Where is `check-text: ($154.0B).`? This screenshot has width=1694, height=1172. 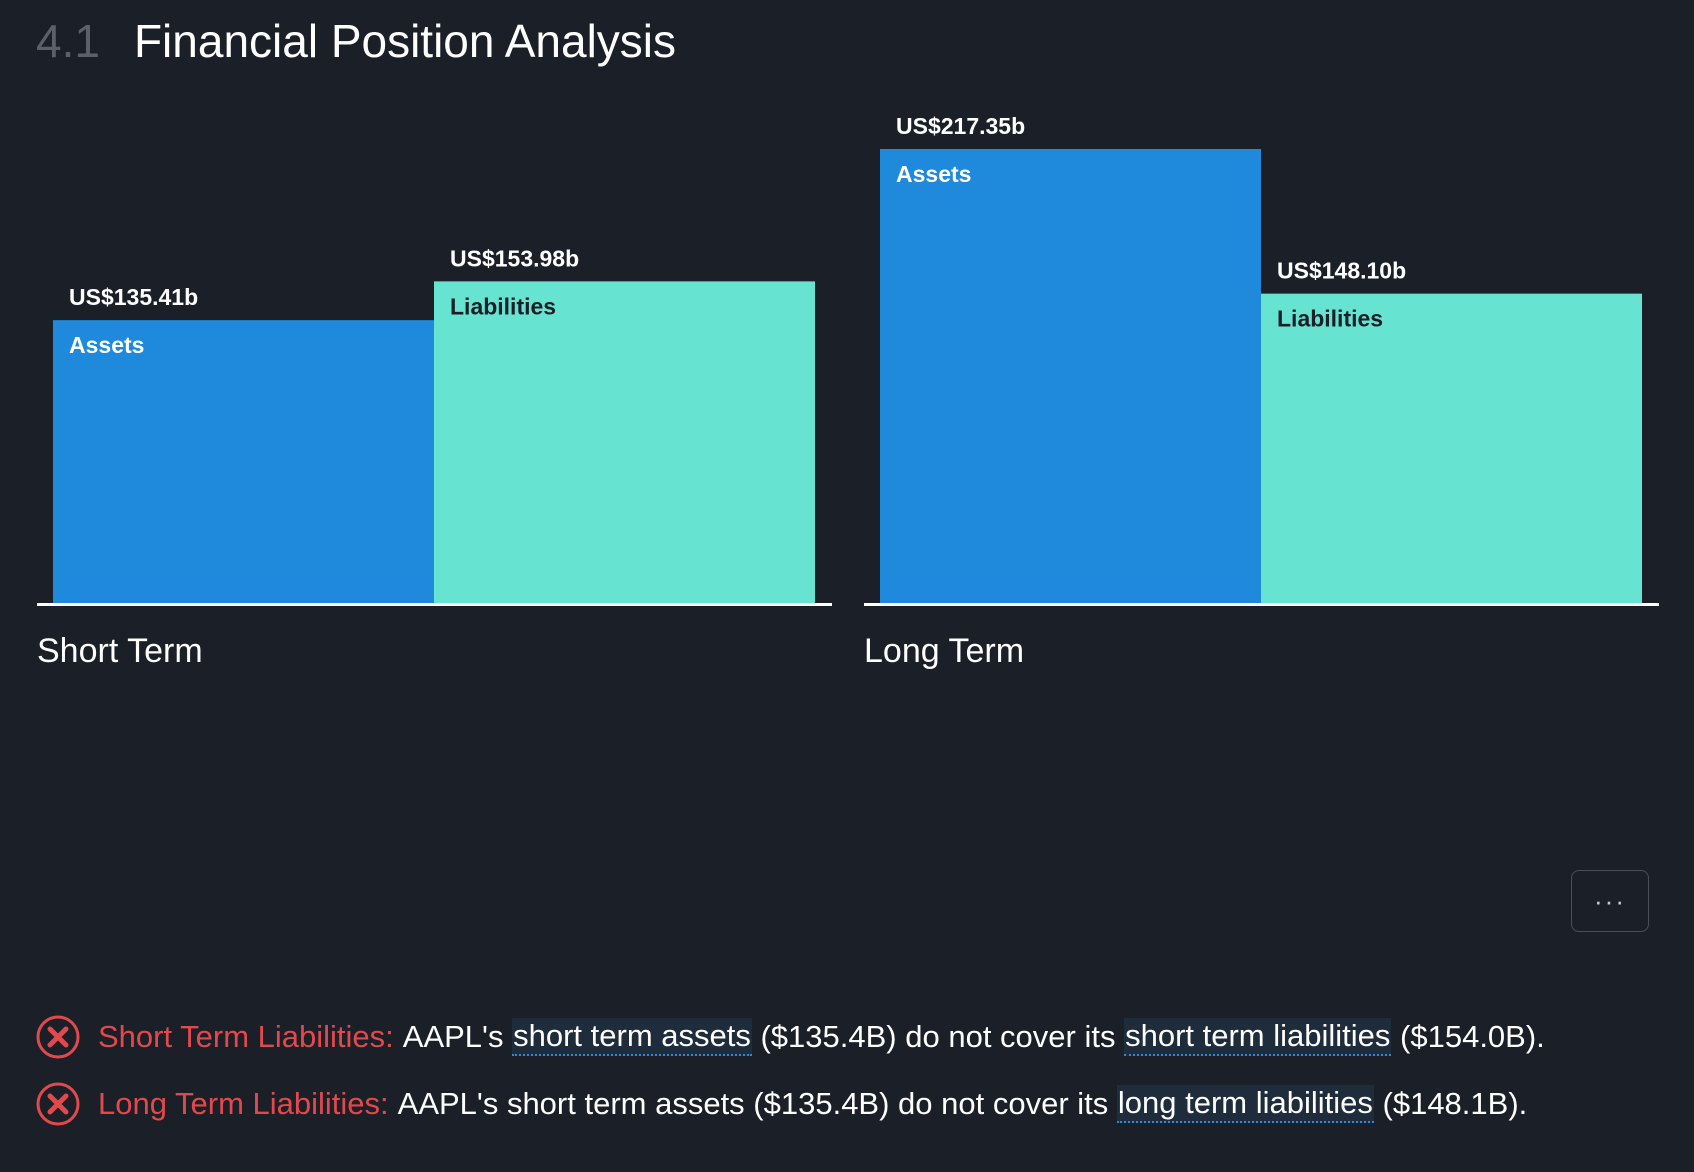 check-text: ($154.0B). is located at coordinates (1472, 1036).